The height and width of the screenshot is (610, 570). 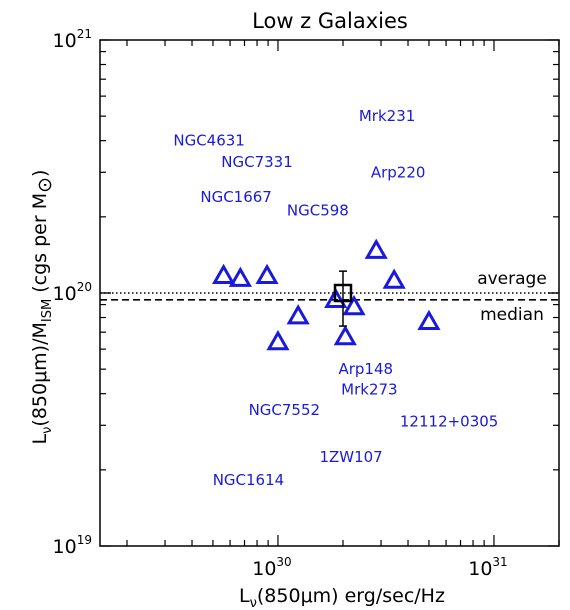 I want to click on average-label: average, so click(x=512, y=279).